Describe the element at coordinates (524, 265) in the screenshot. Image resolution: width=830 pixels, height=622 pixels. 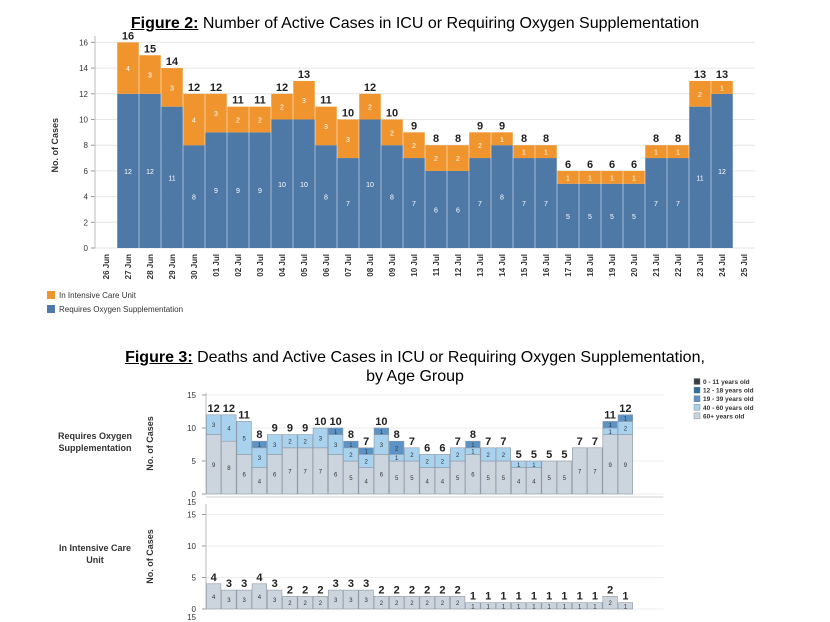
I see `fig2-x-tick-label: 15 Jul` at that location.